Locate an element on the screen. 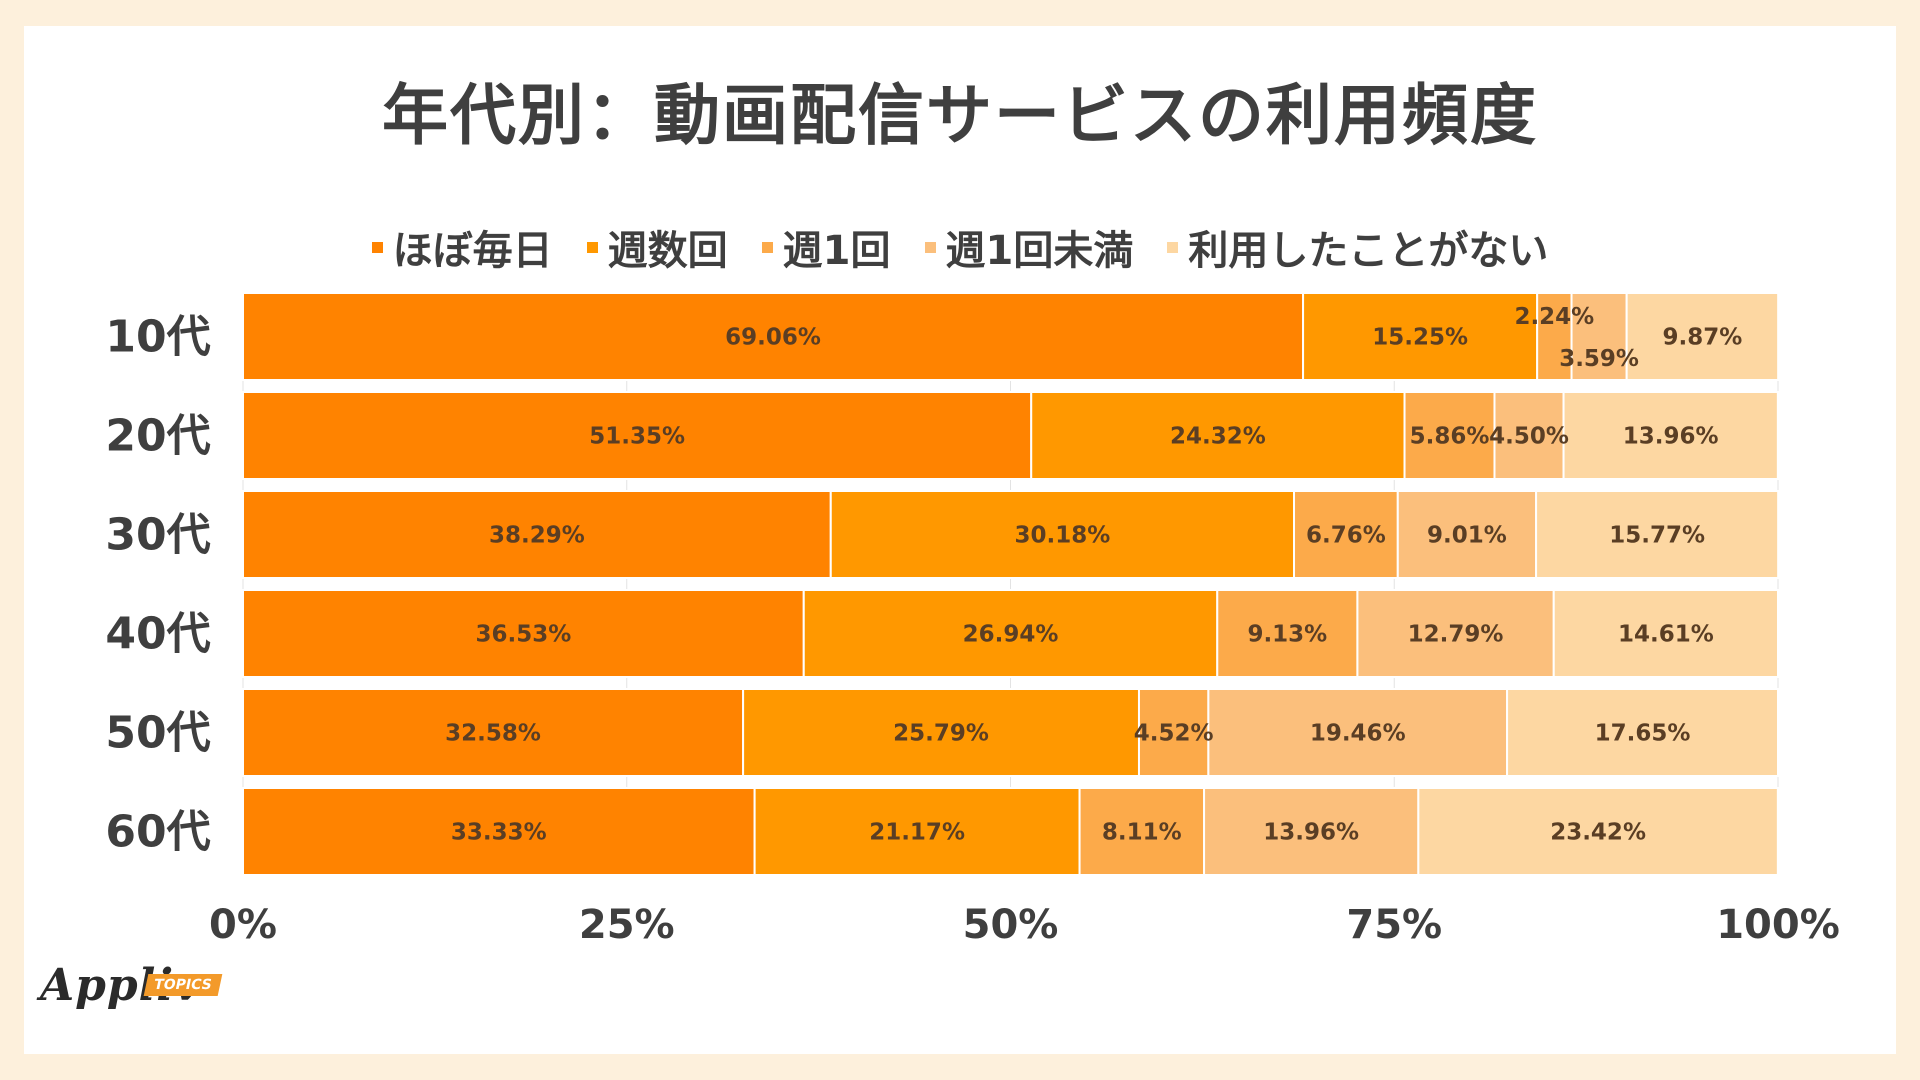 Image resolution: width=1920 pixels, height=1080 pixels. data-label: 17.65% is located at coordinates (1643, 734).